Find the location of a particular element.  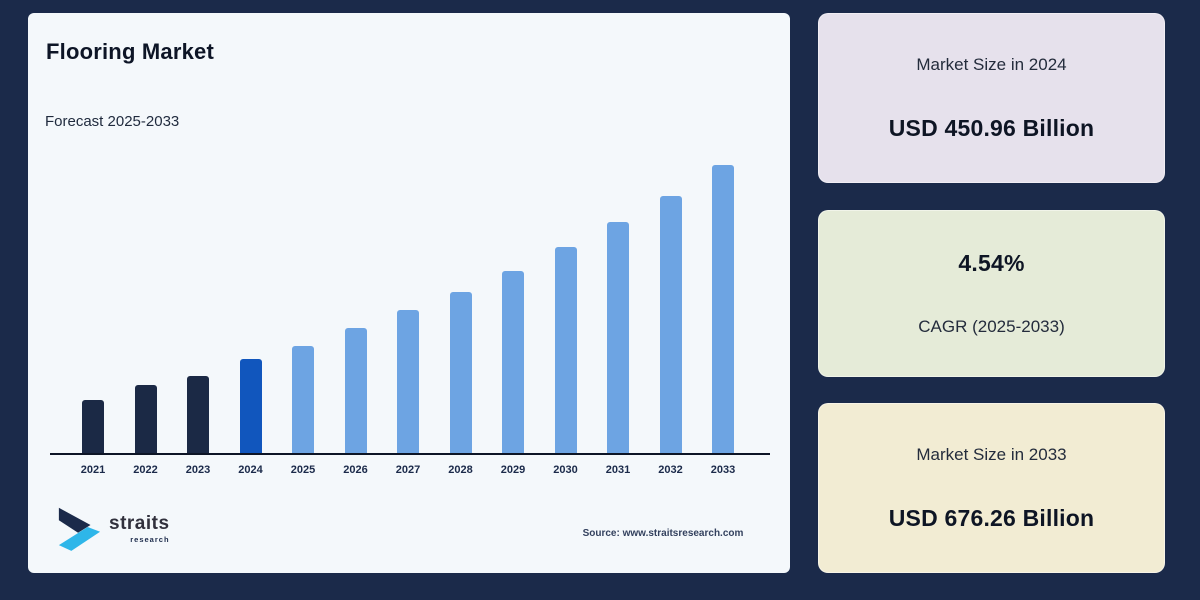

brand-logo: straits research is located at coordinates (113, 528).